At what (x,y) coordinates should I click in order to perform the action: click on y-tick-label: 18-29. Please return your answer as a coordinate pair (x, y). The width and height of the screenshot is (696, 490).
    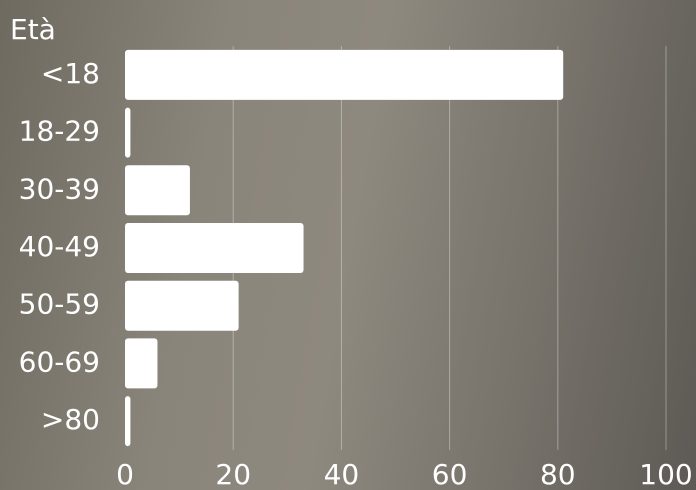
    Looking at the image, I should click on (59, 131).